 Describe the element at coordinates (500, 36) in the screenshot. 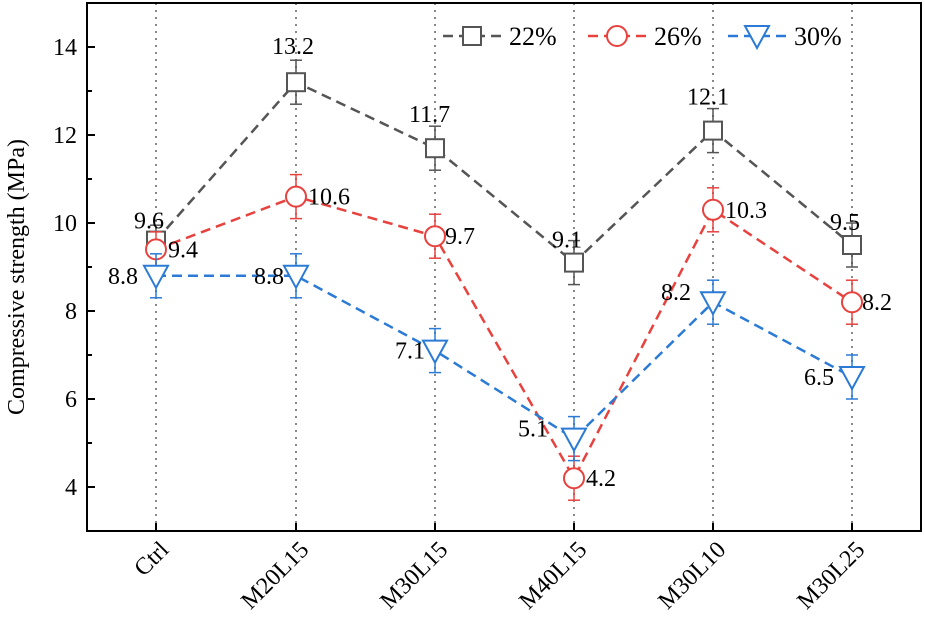

I see `legend-item: 22%` at that location.